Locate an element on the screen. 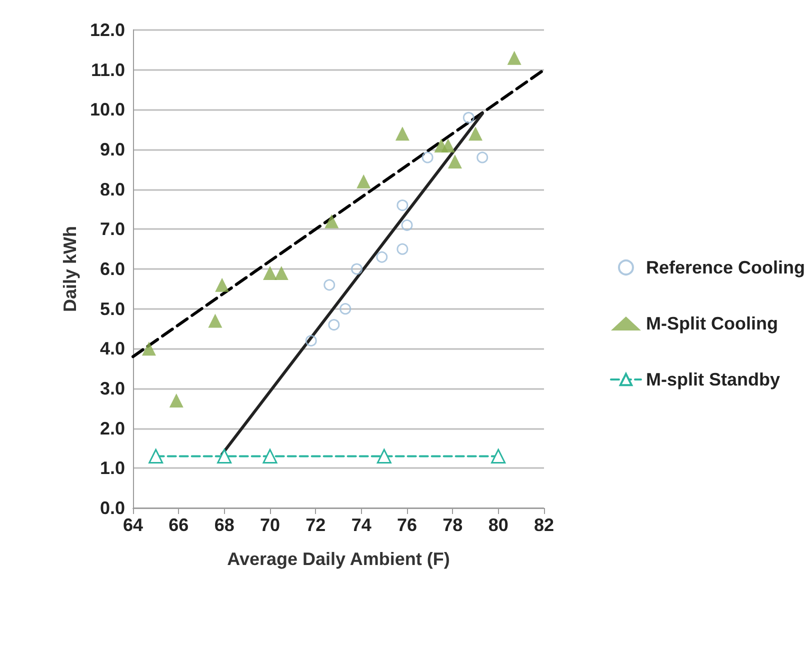 Image resolution: width=812 pixels, height=647 pixels. legend-label: M-split Standby is located at coordinates (713, 380).